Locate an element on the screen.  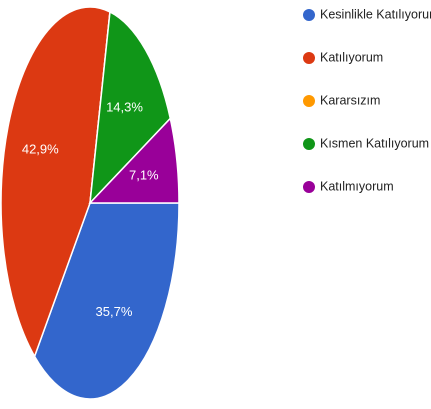
legend-label: Kararsızım is located at coordinates (350, 100).